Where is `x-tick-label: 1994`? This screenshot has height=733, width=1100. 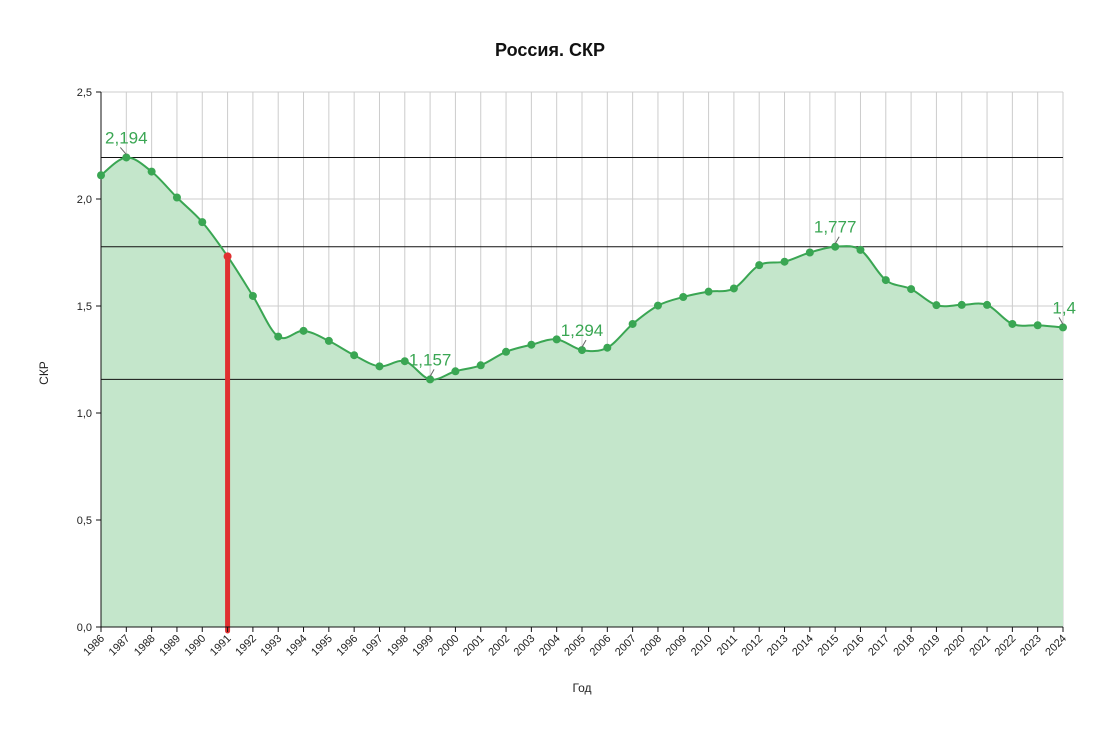 x-tick-label: 1994 is located at coordinates (297, 646).